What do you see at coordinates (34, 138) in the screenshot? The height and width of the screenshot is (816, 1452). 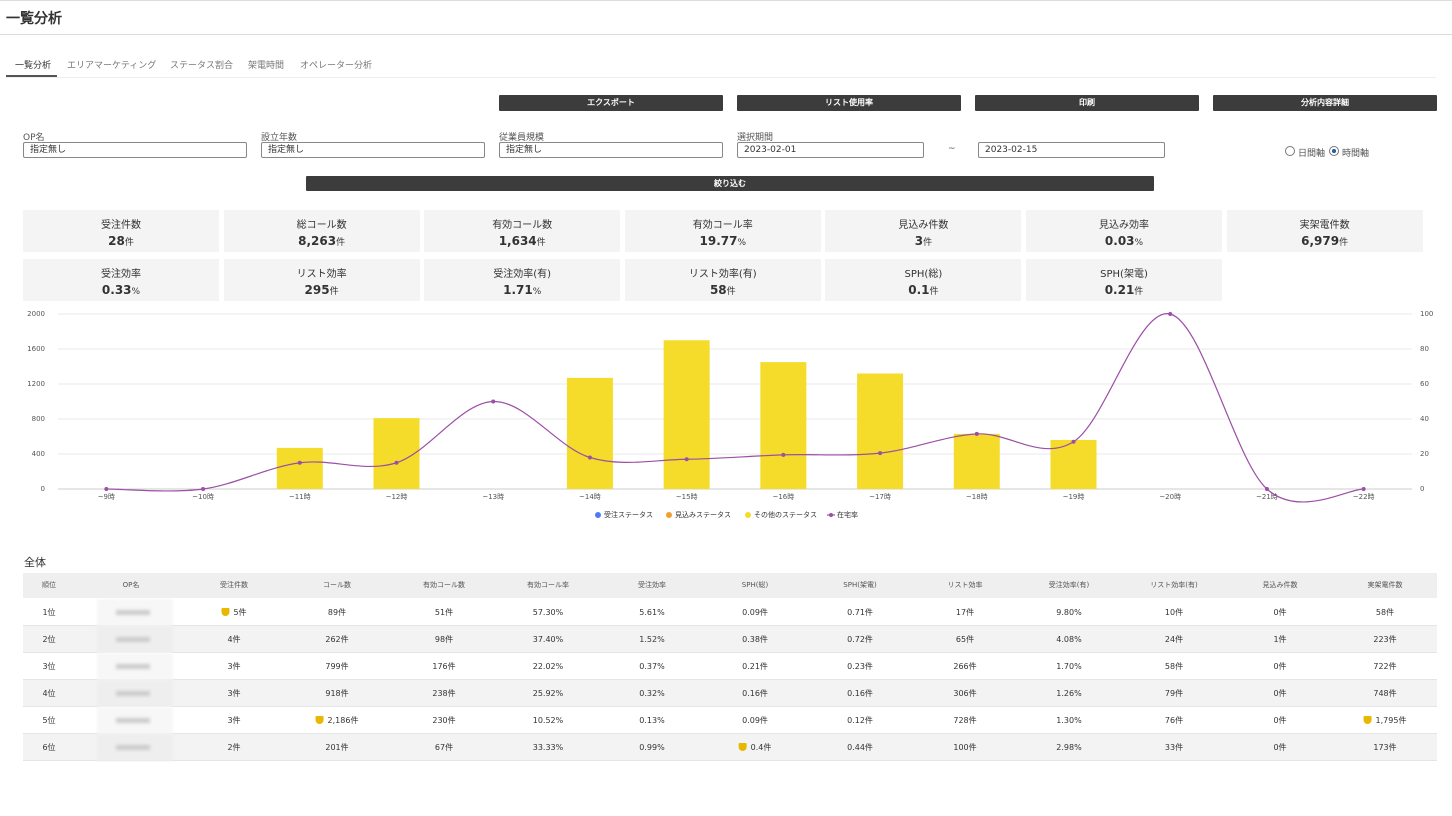 I see `filter-label: OP名` at bounding box center [34, 138].